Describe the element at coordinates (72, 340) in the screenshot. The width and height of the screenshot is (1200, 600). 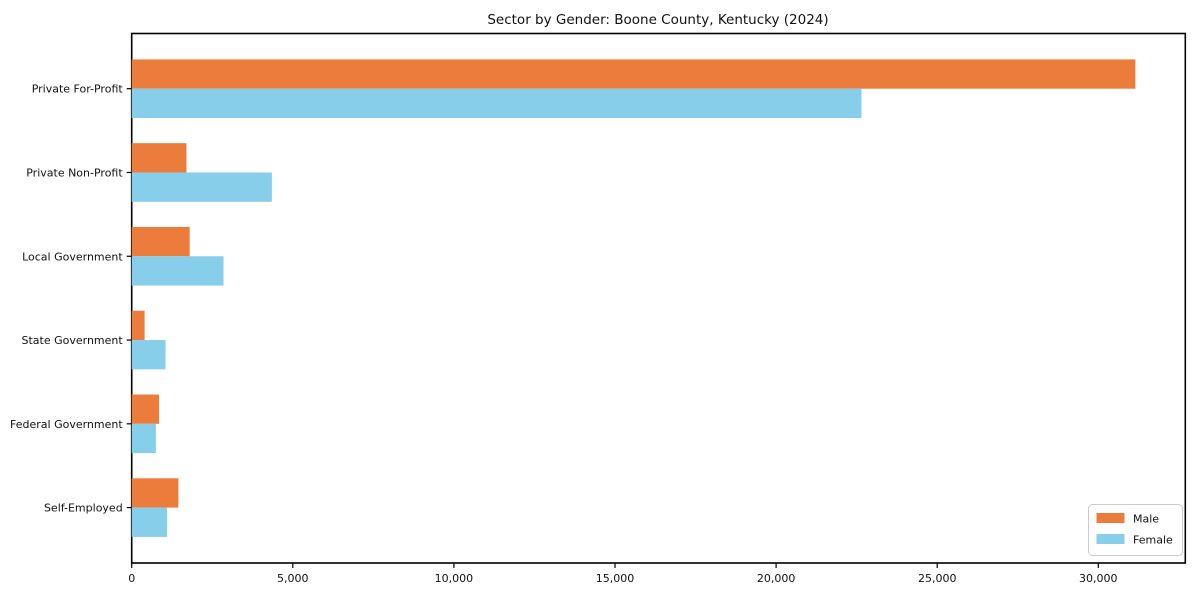
I see `y-tick-label: State Government` at that location.